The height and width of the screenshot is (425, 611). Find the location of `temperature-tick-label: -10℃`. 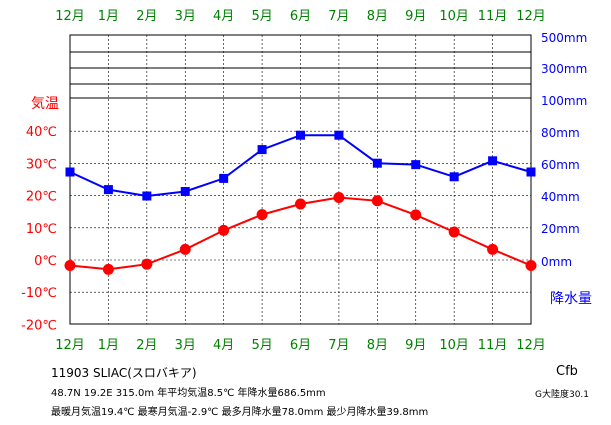

temperature-tick-label: -10℃ is located at coordinates (39, 293).